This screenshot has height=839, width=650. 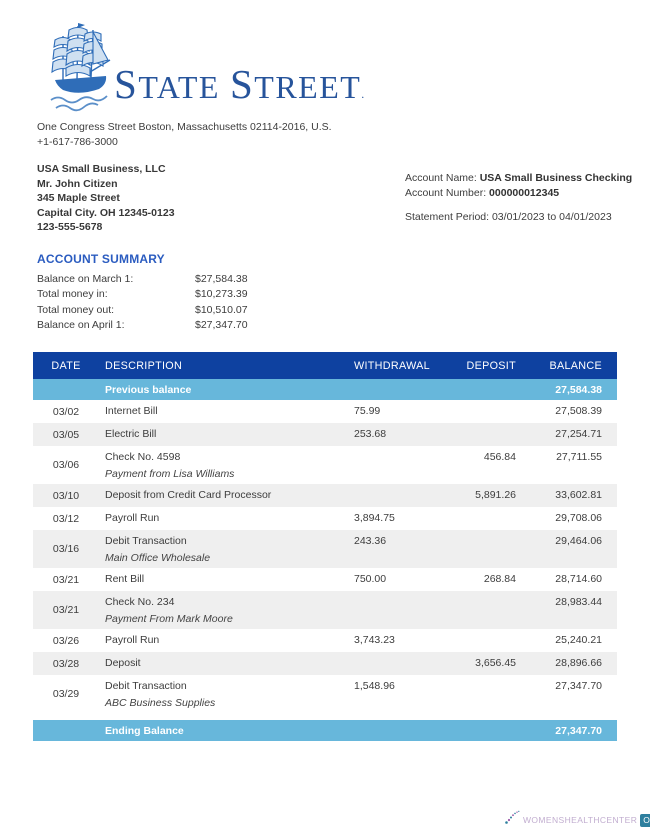 I want to click on transaction-description: Deposit from Credit Card Processor, so click(x=225, y=495).